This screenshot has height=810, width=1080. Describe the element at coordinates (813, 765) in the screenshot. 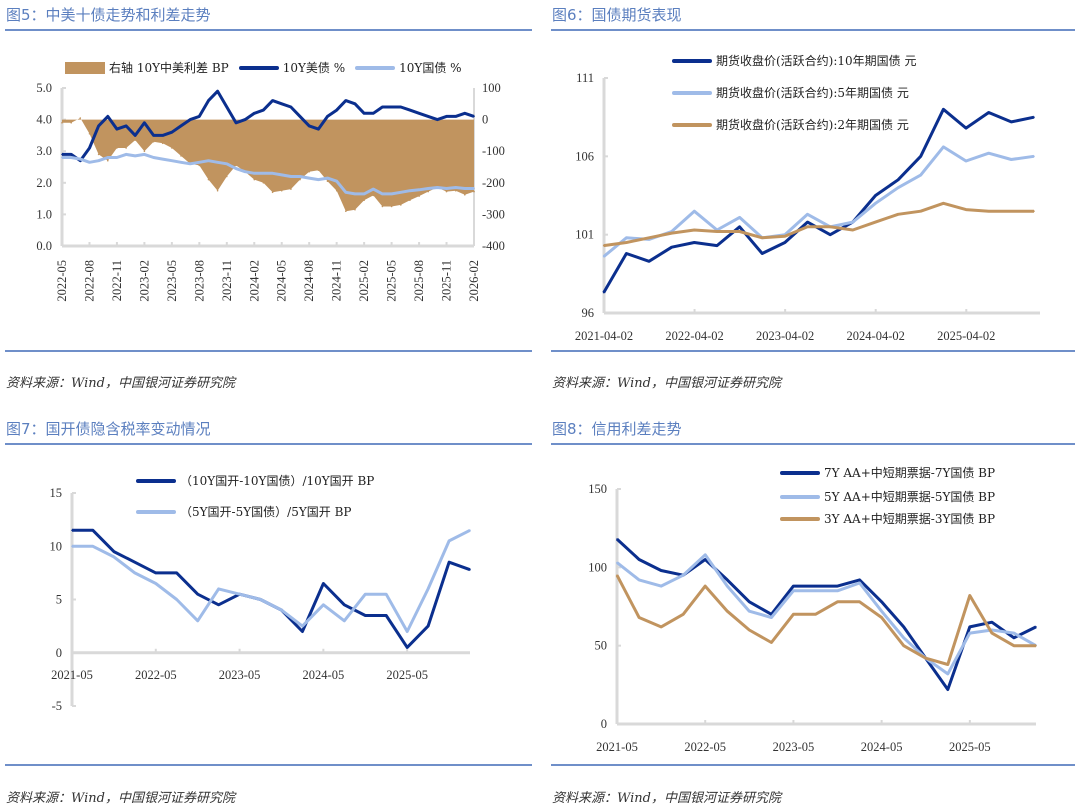

I see `fig8-bottom-rule` at that location.